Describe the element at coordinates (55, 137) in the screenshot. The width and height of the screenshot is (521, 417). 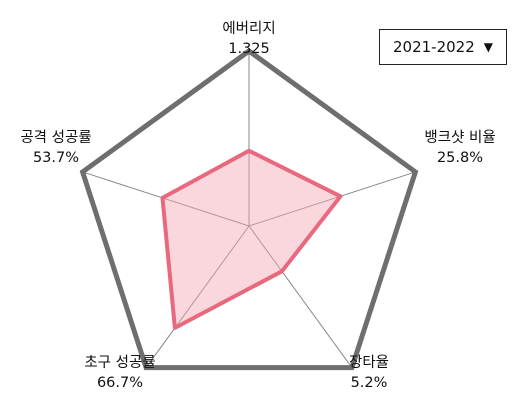
I see `axis-label-name: 공격 성공률` at that location.